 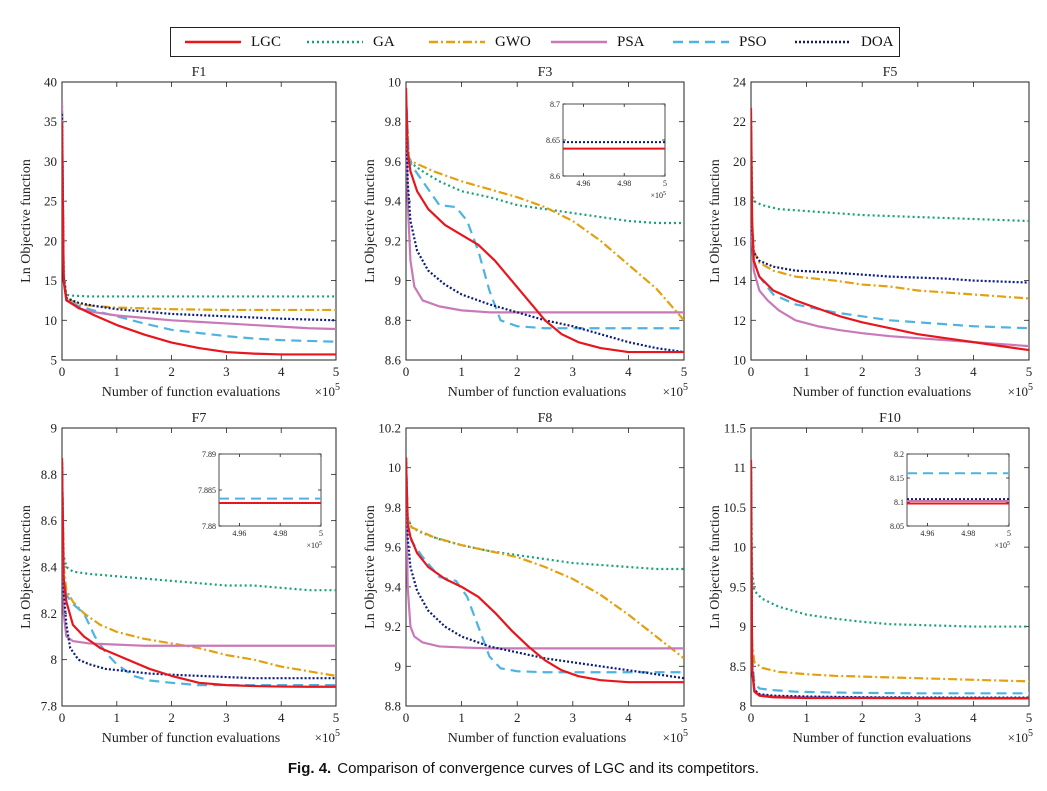 What do you see at coordinates (684, 717) in the screenshot?
I see `axis-f8-x-tick-label: 5` at bounding box center [684, 717].